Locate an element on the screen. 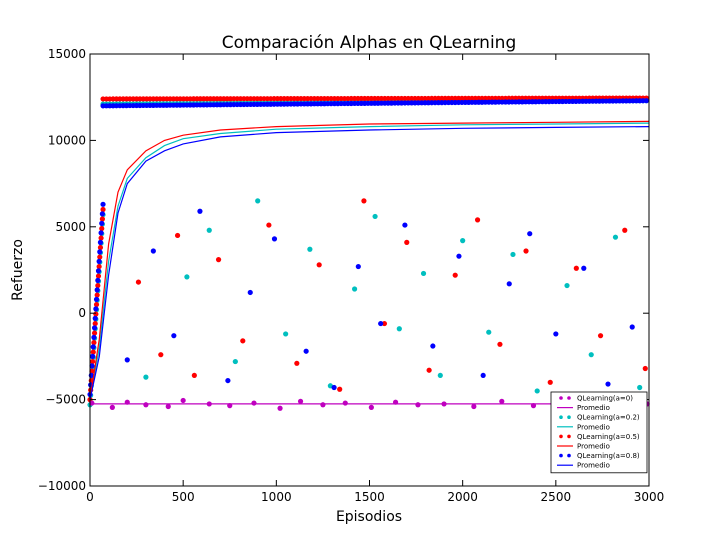 Image resolution: width=720 pixels, height=540 pixels. x-tick-label: 500 is located at coordinates (183, 497).